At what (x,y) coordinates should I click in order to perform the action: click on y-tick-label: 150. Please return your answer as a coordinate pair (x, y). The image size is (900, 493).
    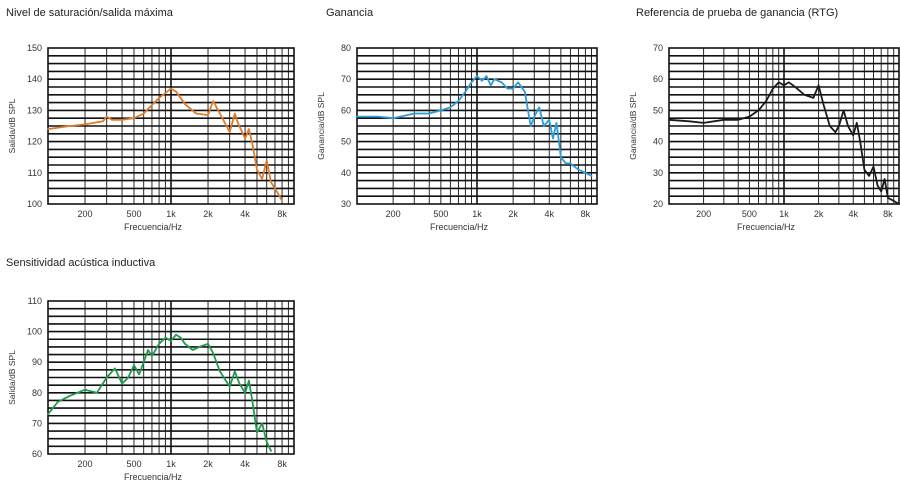
    Looking at the image, I should click on (34, 48).